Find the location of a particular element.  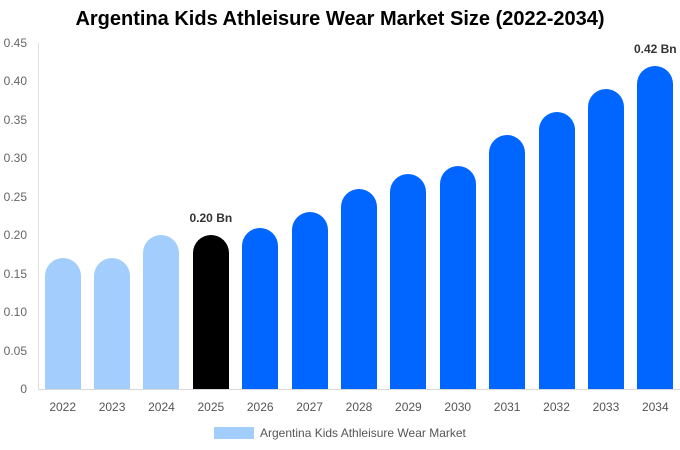

x-tick-label: 2034 is located at coordinates (655, 407).